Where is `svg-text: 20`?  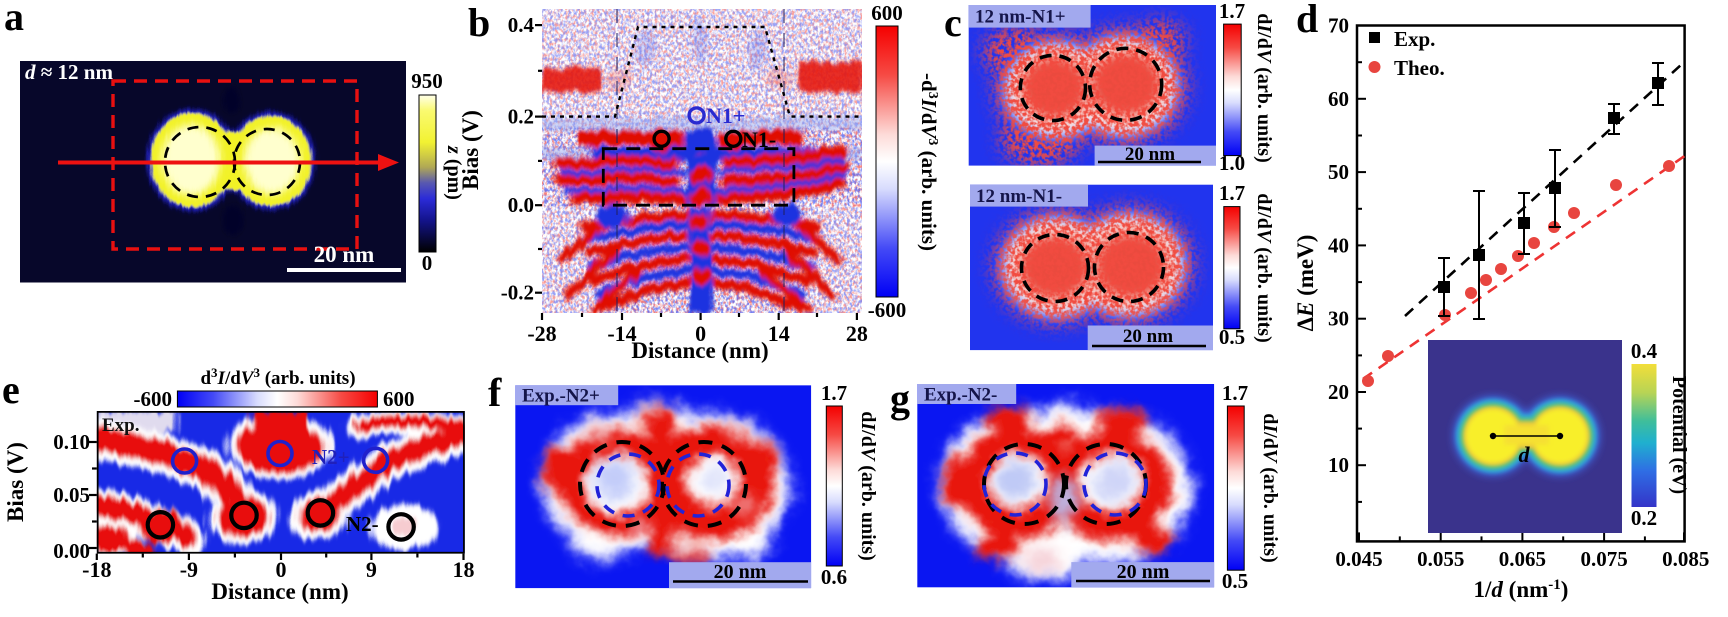 svg-text: 20 is located at coordinates (1338, 392).